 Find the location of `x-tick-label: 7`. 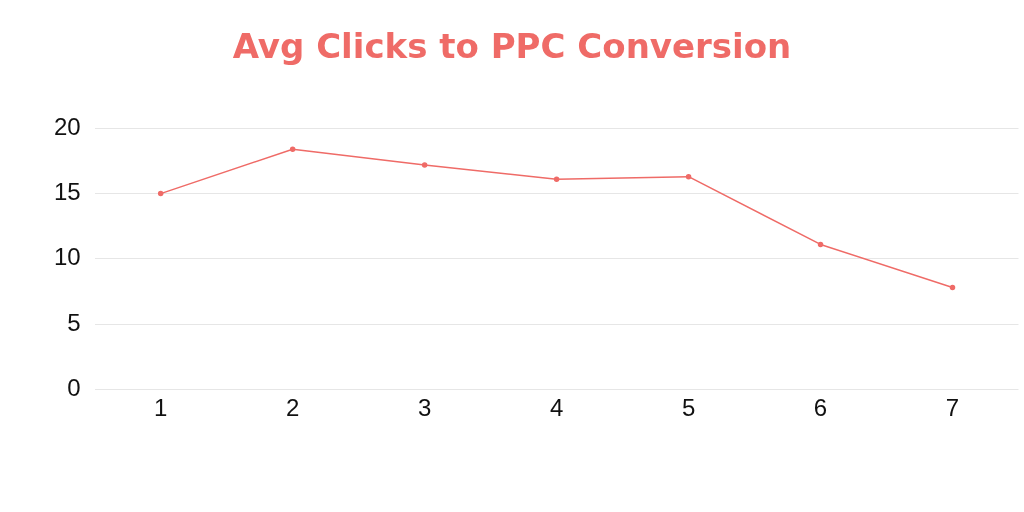

x-tick-label: 7 is located at coordinates (952, 408).